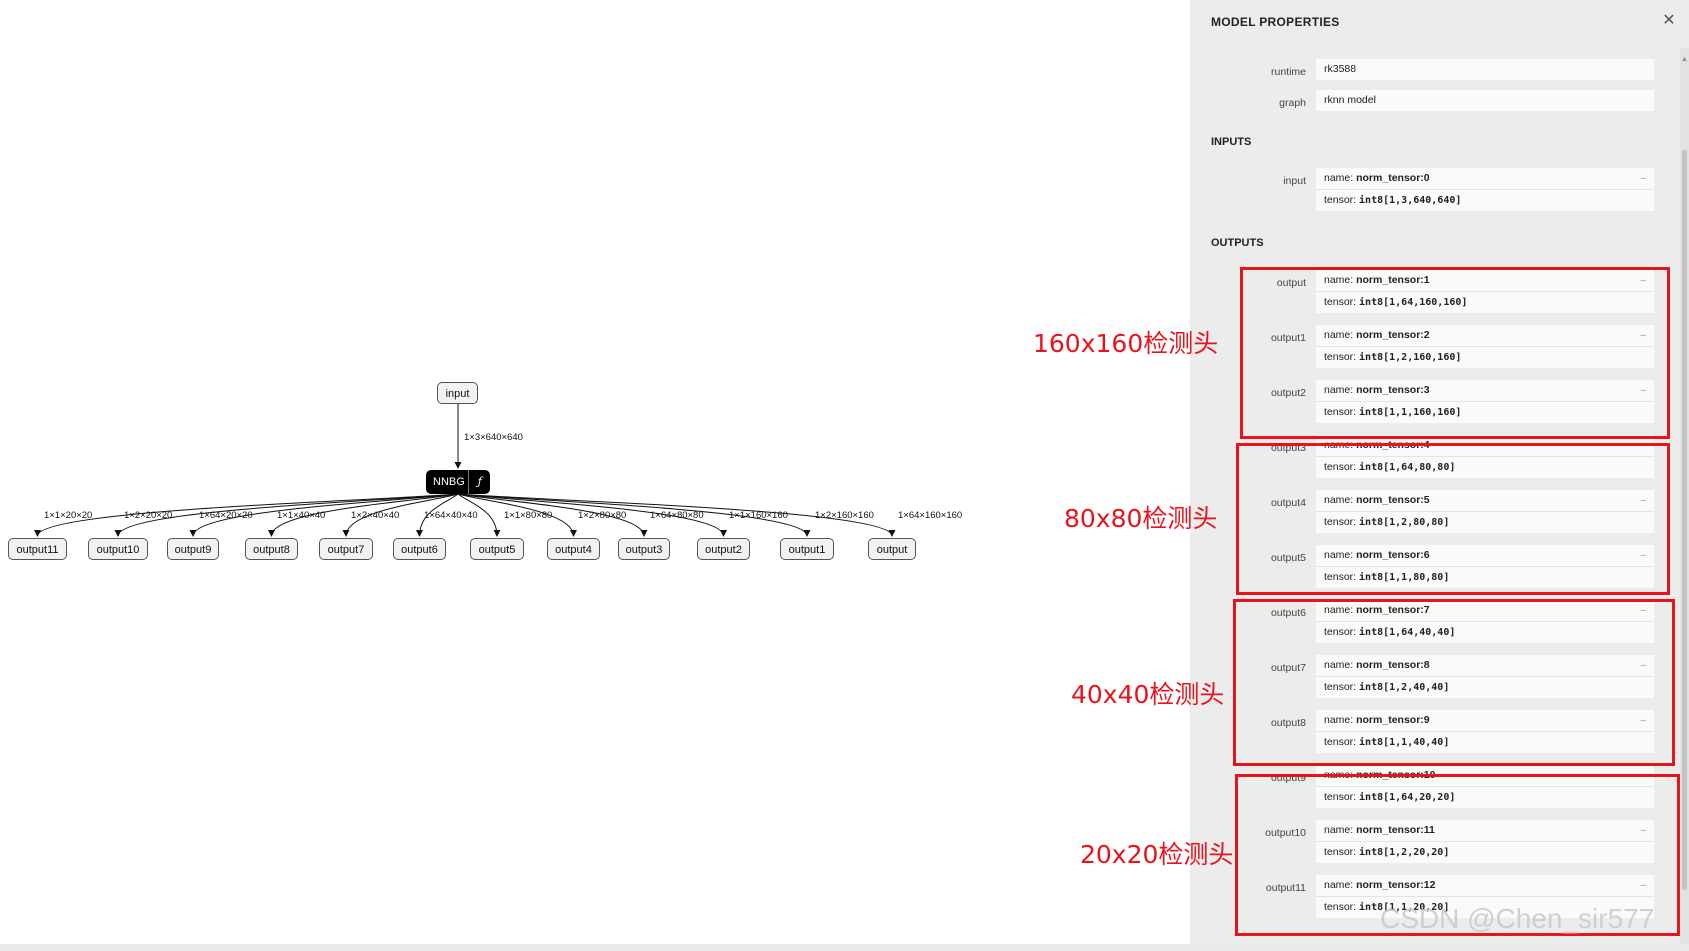 The width and height of the screenshot is (1689, 951). What do you see at coordinates (1485, 69) in the screenshot?
I see `runtime-value: rk3588` at bounding box center [1485, 69].